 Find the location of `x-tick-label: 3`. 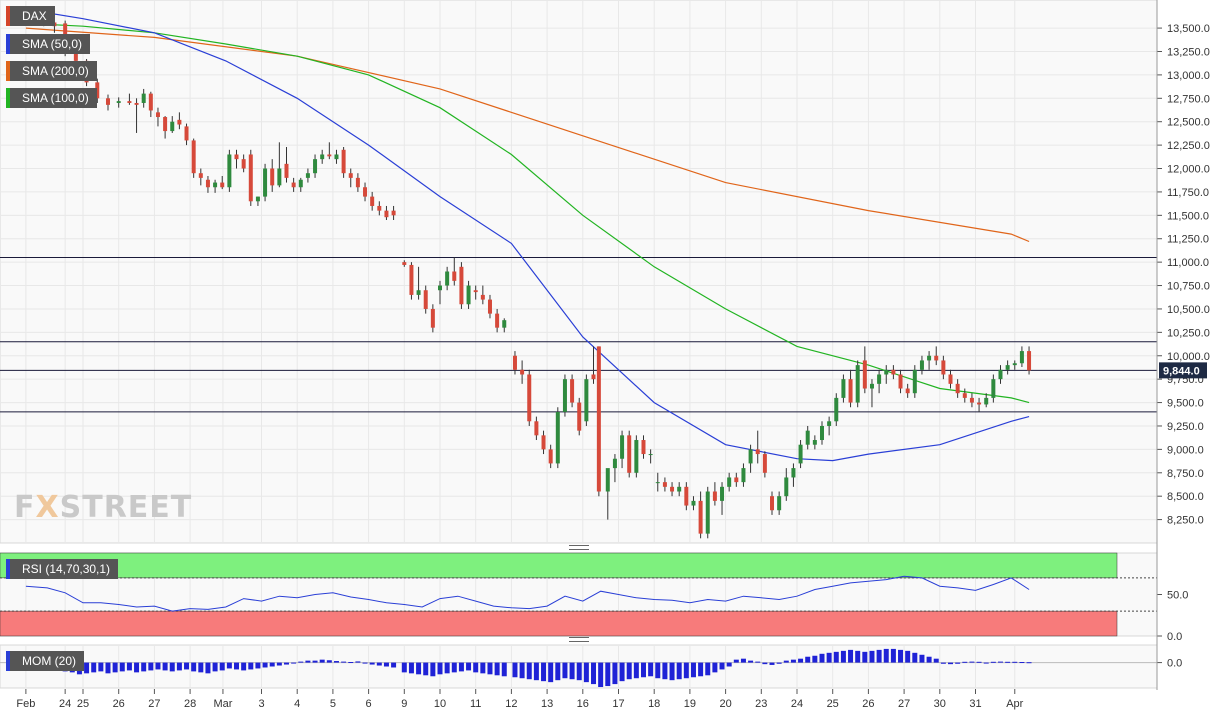

x-tick-label: 3 is located at coordinates (261, 704).